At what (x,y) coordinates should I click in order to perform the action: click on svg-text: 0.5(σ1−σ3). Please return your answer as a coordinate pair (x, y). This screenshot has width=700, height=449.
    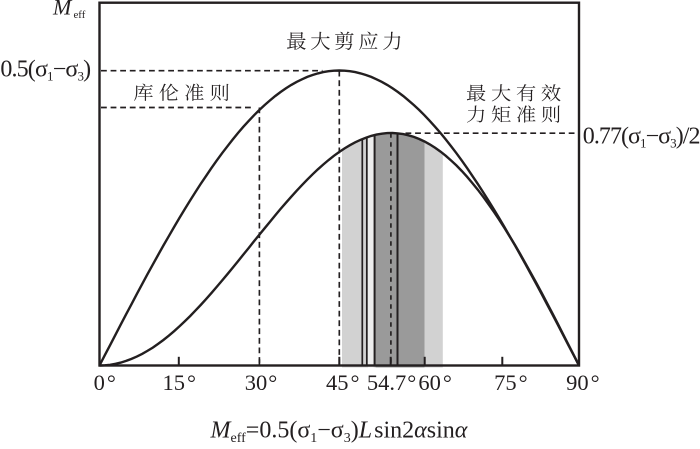
    Looking at the image, I should click on (45, 69).